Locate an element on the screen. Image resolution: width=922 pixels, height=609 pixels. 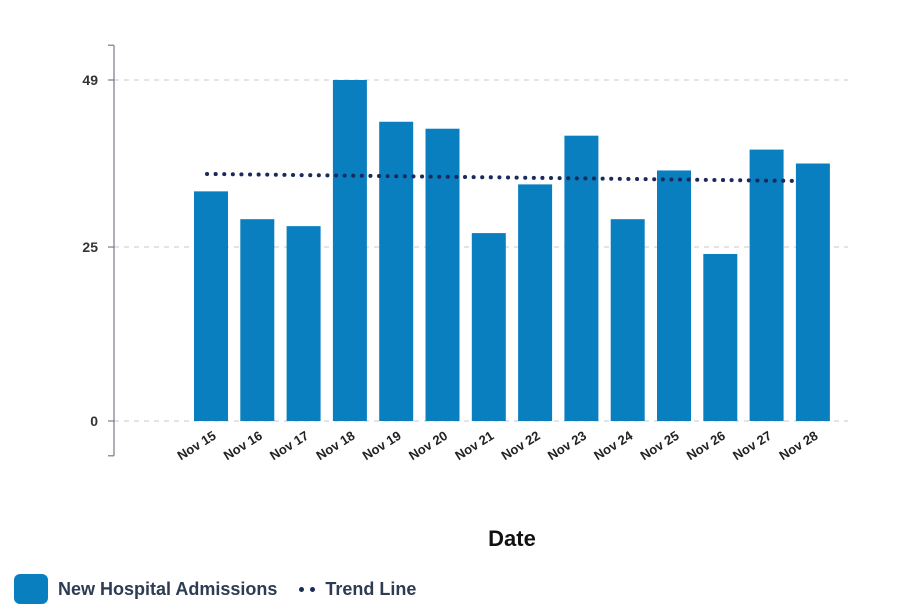
x-tick-label: Nov 21 is located at coordinates (474, 445).